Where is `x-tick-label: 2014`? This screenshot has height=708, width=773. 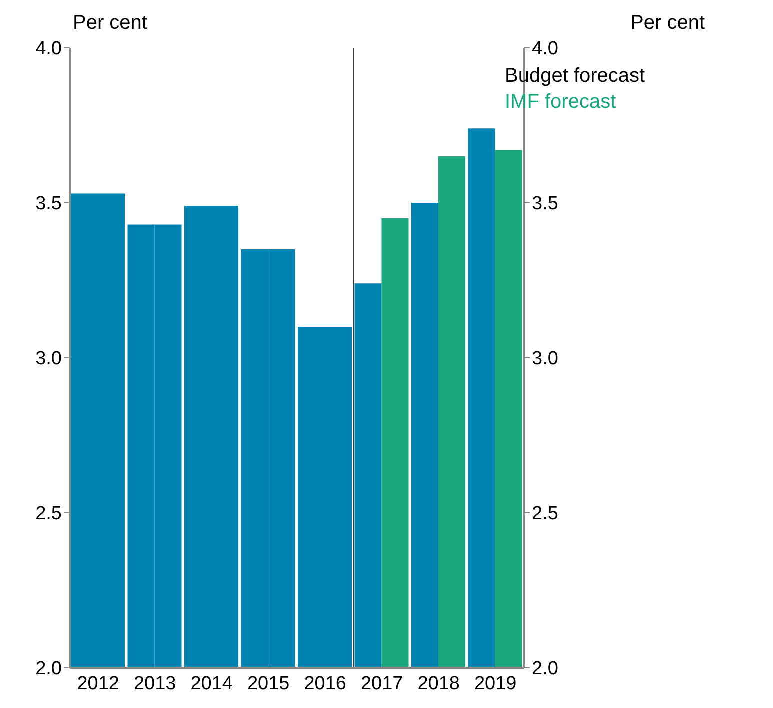
x-tick-label: 2014 is located at coordinates (212, 683).